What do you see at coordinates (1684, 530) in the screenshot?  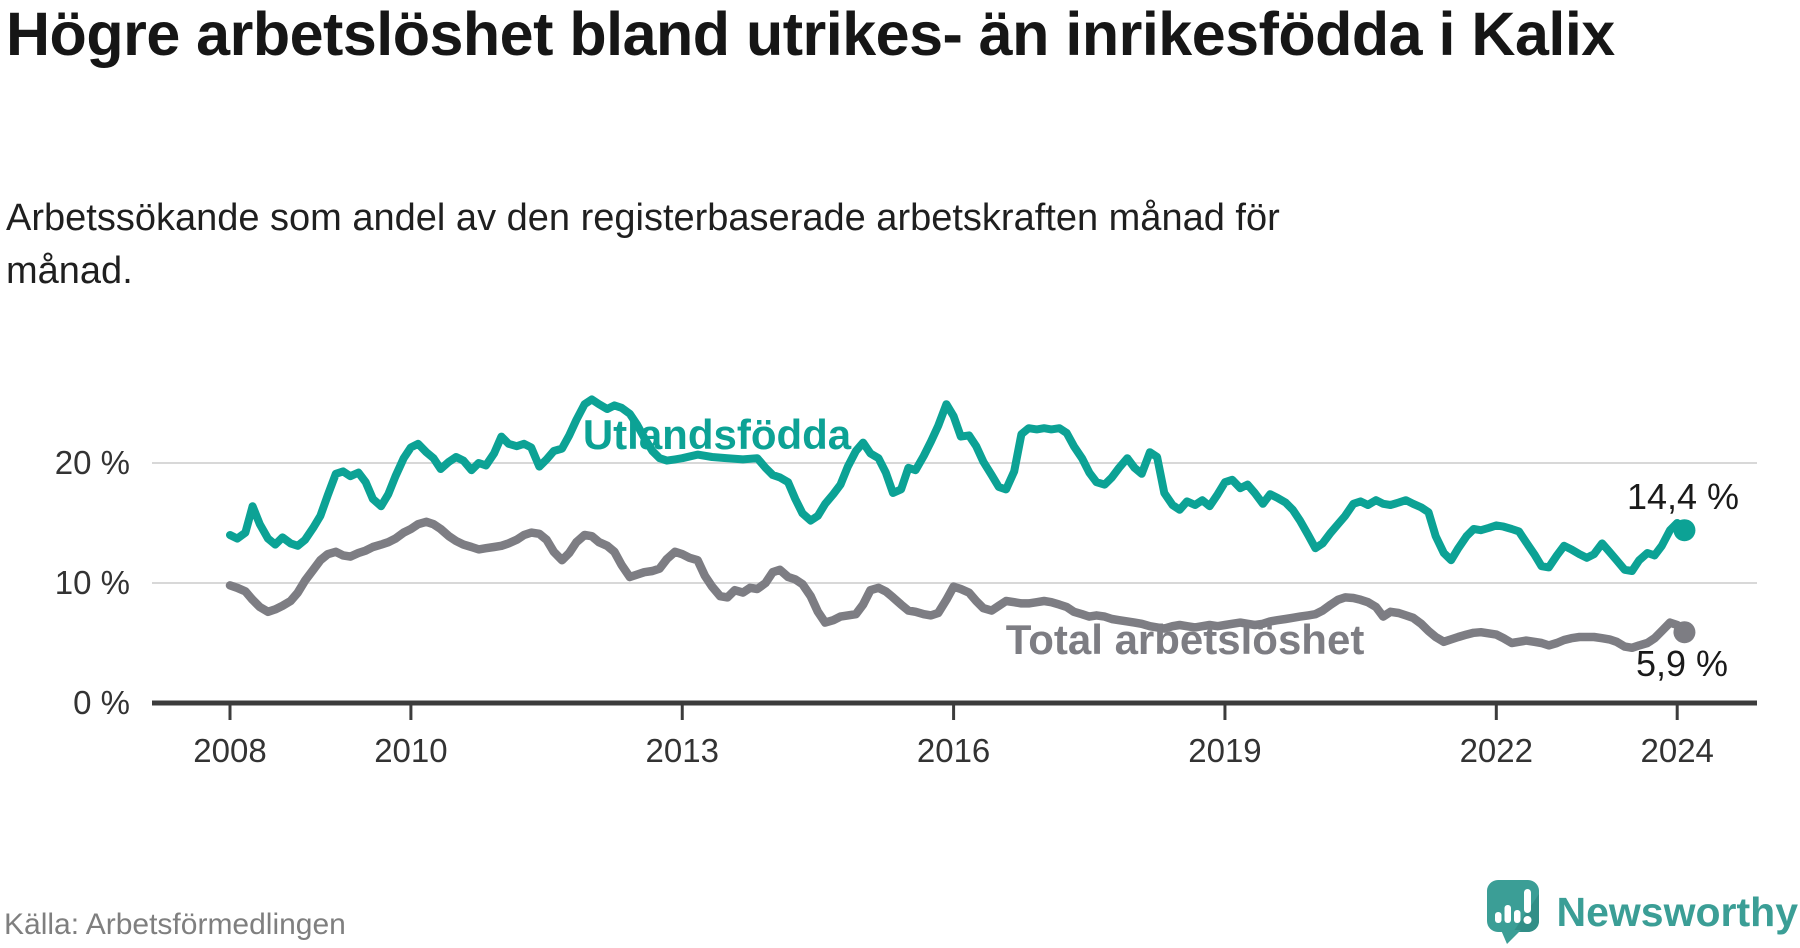 I see `series-end-dot-utlandsfodda` at bounding box center [1684, 530].